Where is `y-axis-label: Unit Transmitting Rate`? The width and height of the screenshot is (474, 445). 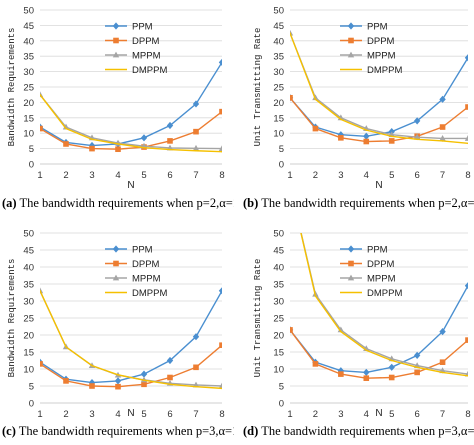 y-axis-label: Unit Transmitting Rate is located at coordinates (258, 87).